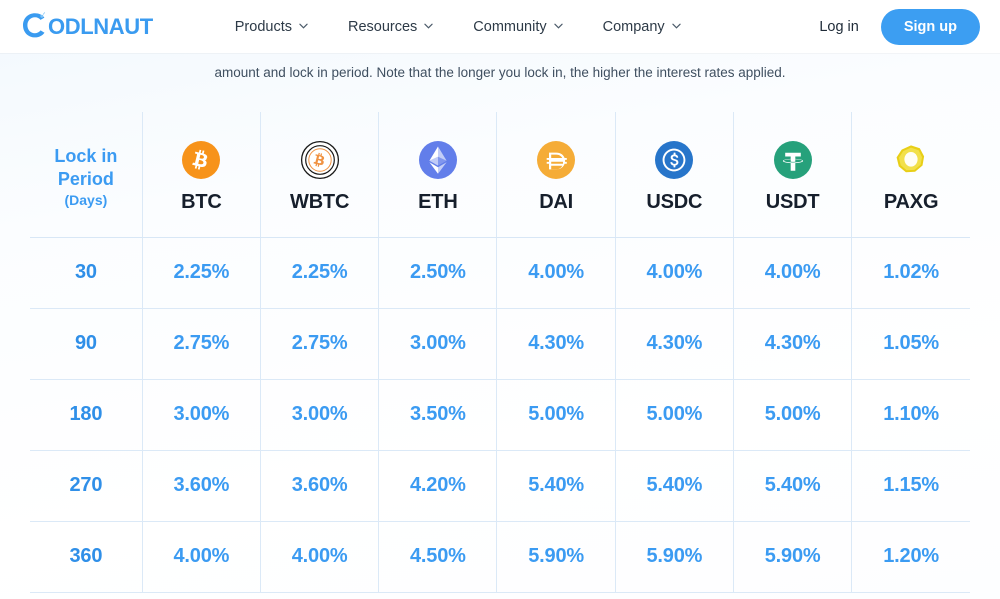 This screenshot has height=599, width=1000. Describe the element at coordinates (930, 26) in the screenshot. I see `signup-button: Sign up` at that location.